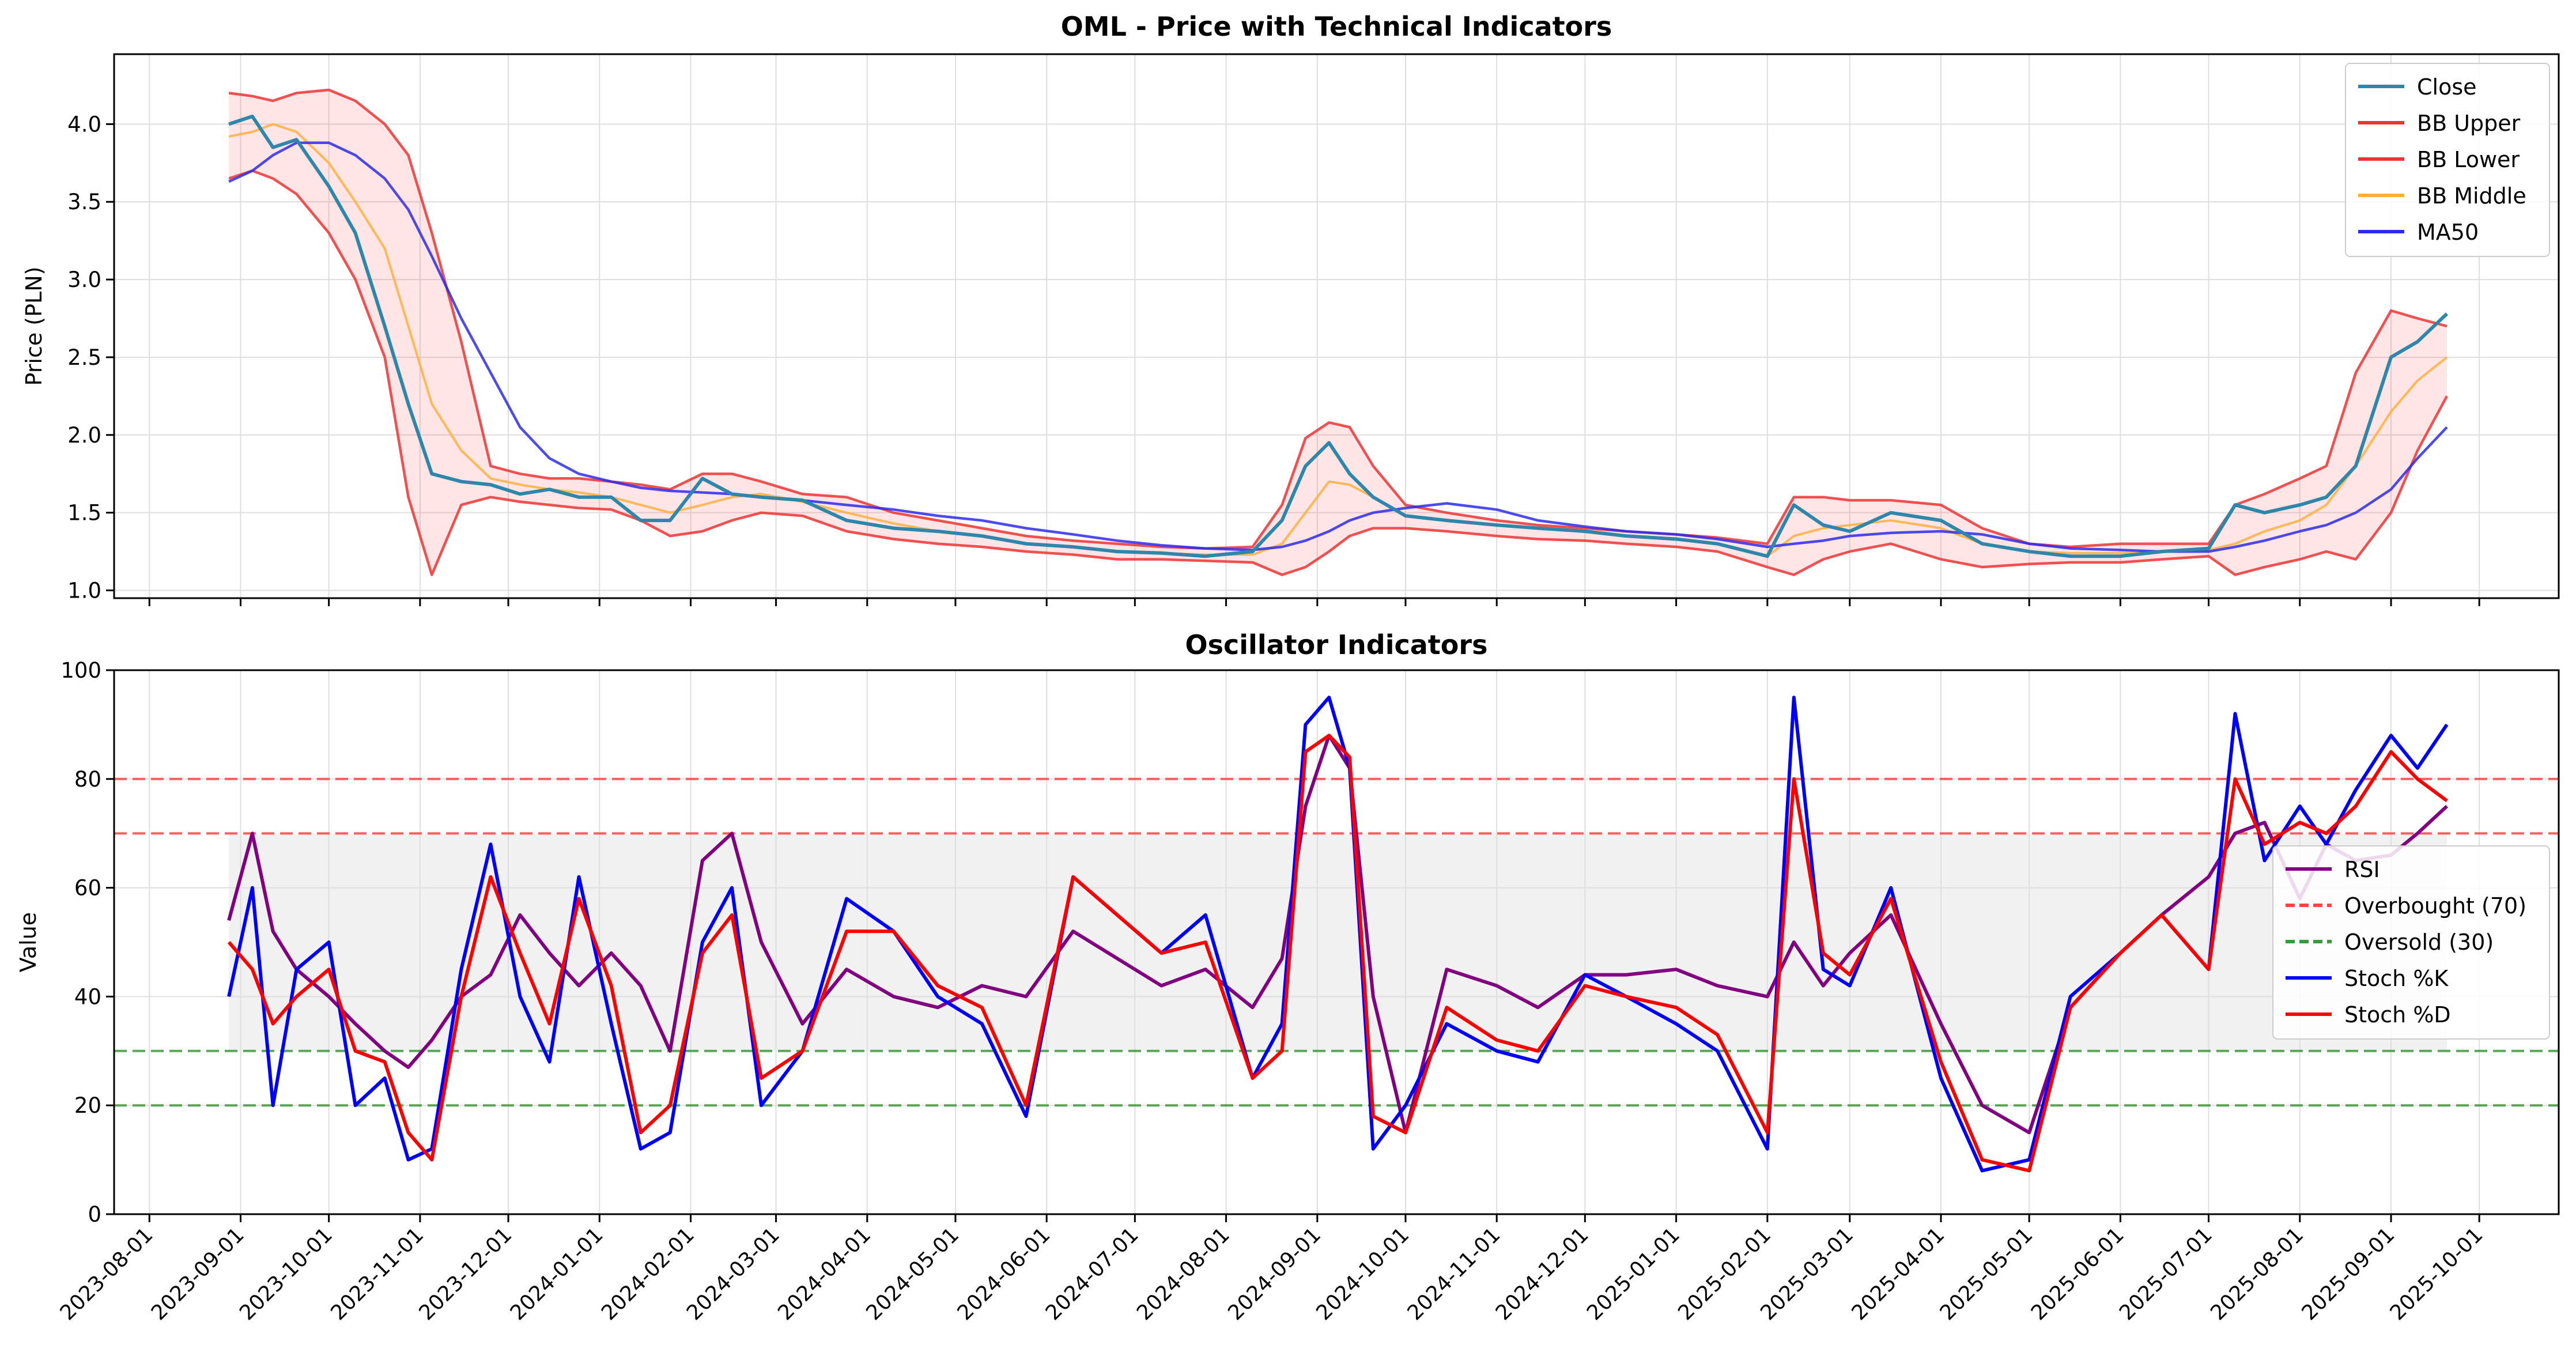  Describe the element at coordinates (2471, 196) in the screenshot. I see `legend-label-bb-middle: BB Middle` at that location.